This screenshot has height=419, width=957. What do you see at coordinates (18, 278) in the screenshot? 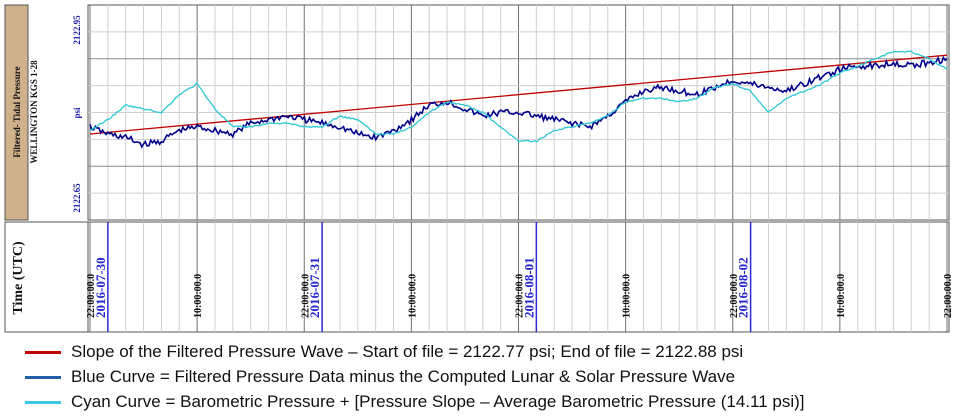
I see `x-axis-label: Time (UTC)` at bounding box center [18, 278].